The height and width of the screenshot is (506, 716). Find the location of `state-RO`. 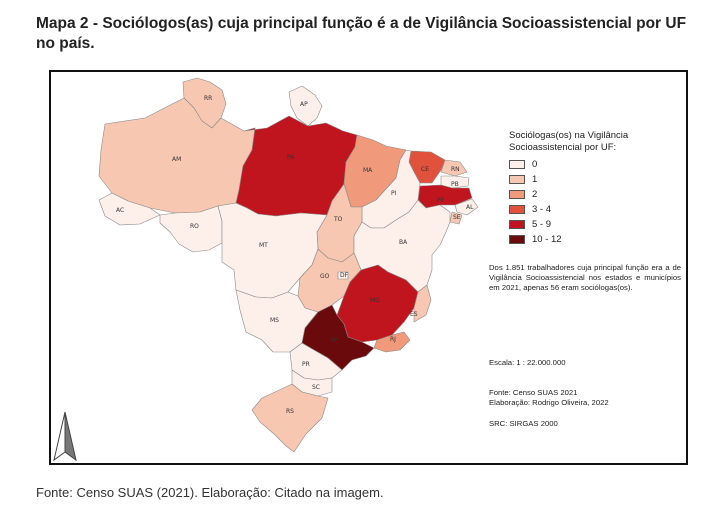

state-RO is located at coordinates (191, 229).